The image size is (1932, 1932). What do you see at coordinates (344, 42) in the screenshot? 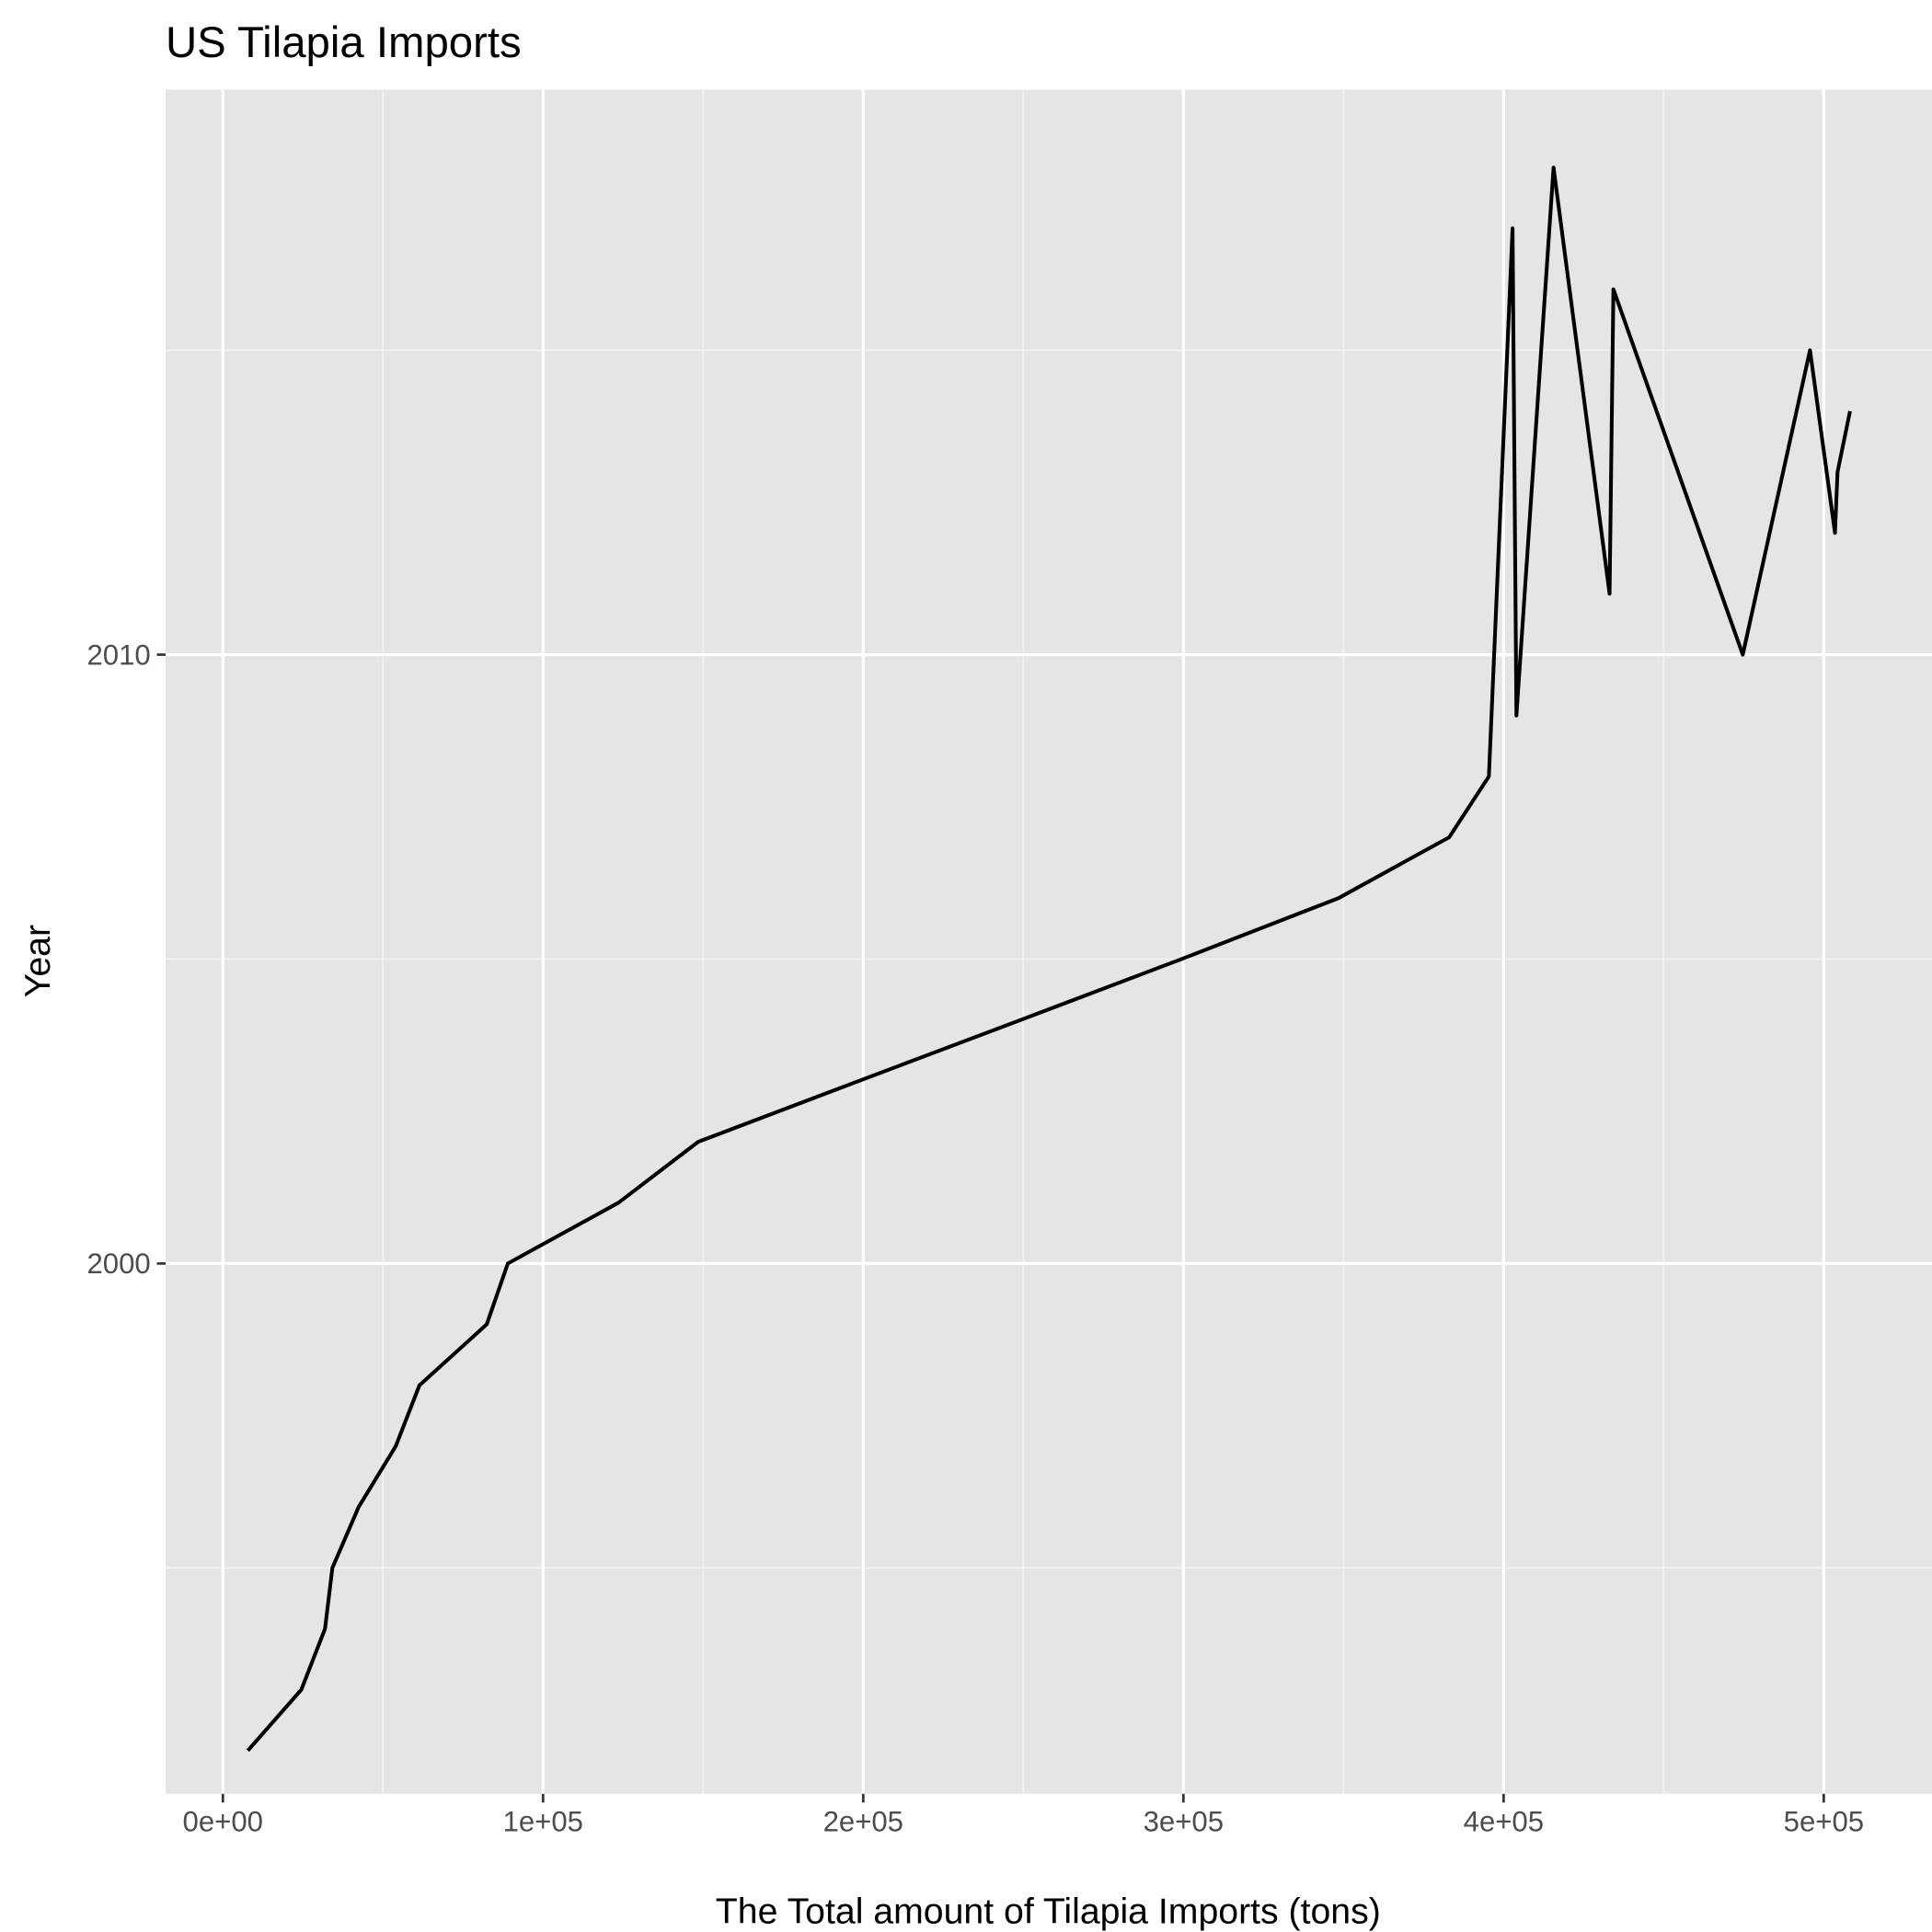
I see `chart-title: US Tilapia Imports` at bounding box center [344, 42].